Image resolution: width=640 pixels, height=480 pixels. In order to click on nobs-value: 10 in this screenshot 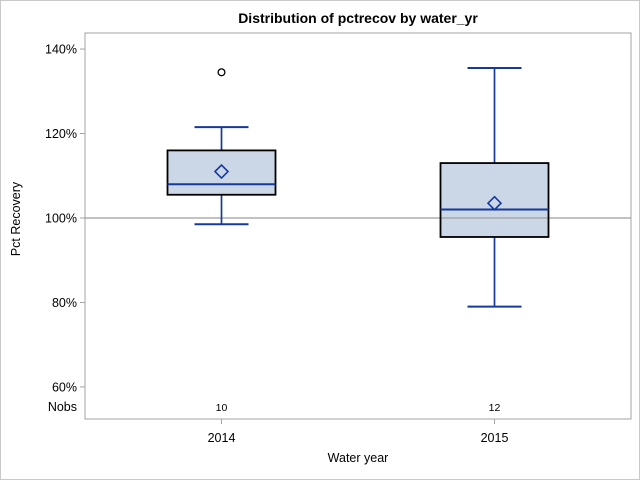, I will do `click(222, 408)`.